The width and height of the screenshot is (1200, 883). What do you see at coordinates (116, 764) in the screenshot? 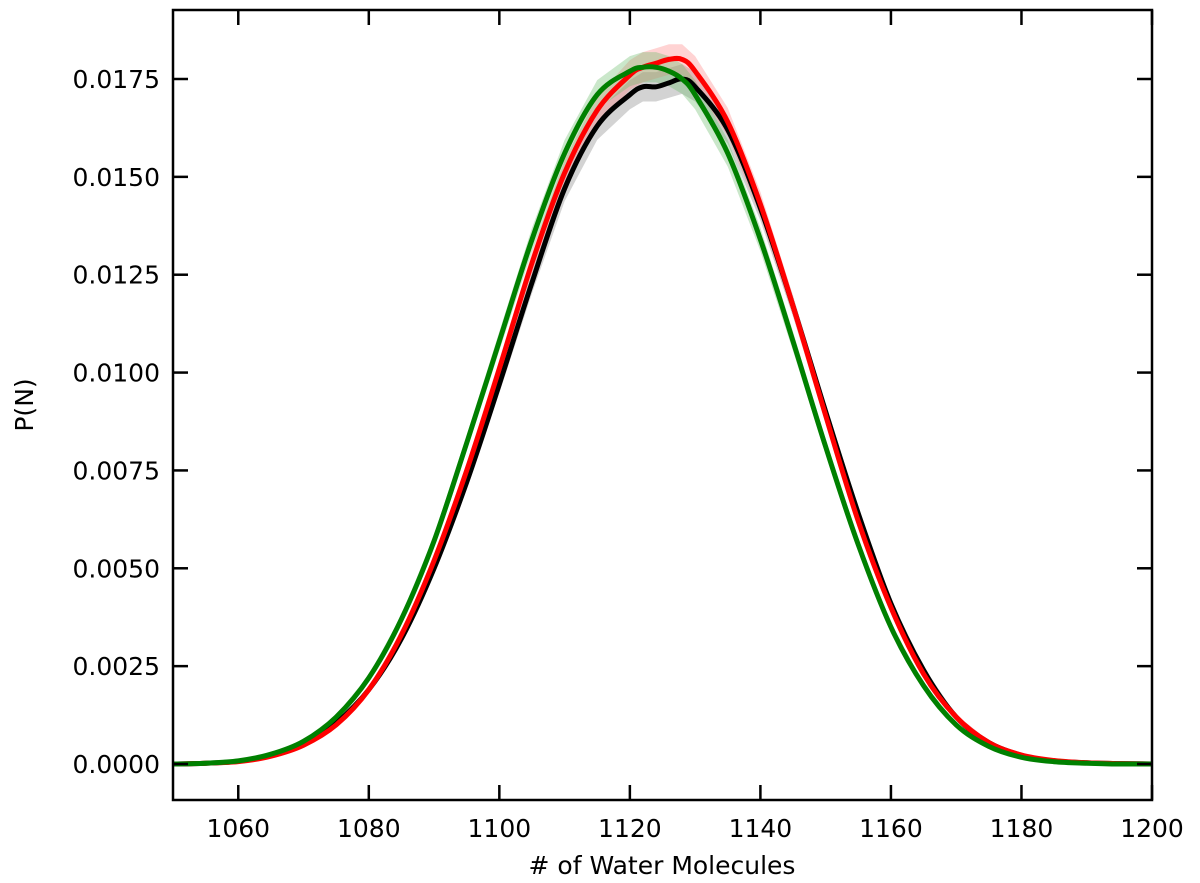
I see `y-tick-label: 0.0000` at bounding box center [116, 764].